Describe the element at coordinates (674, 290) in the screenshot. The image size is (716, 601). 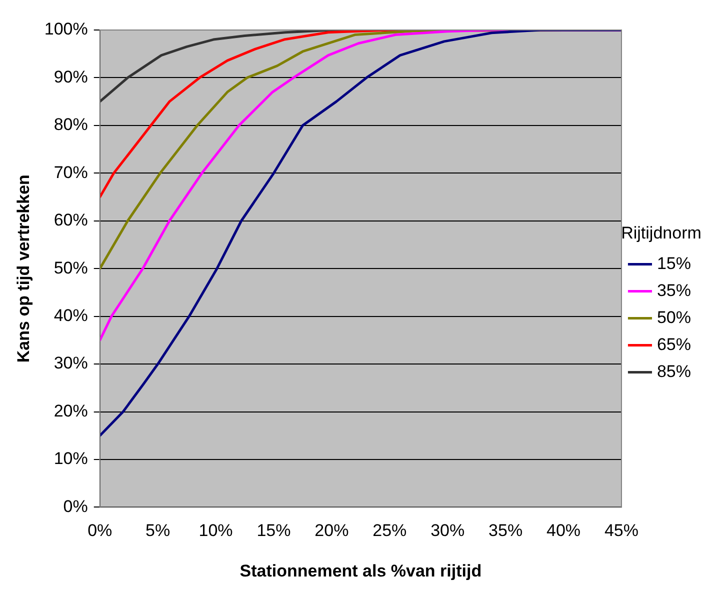
I see `legend-label: 35%` at that location.